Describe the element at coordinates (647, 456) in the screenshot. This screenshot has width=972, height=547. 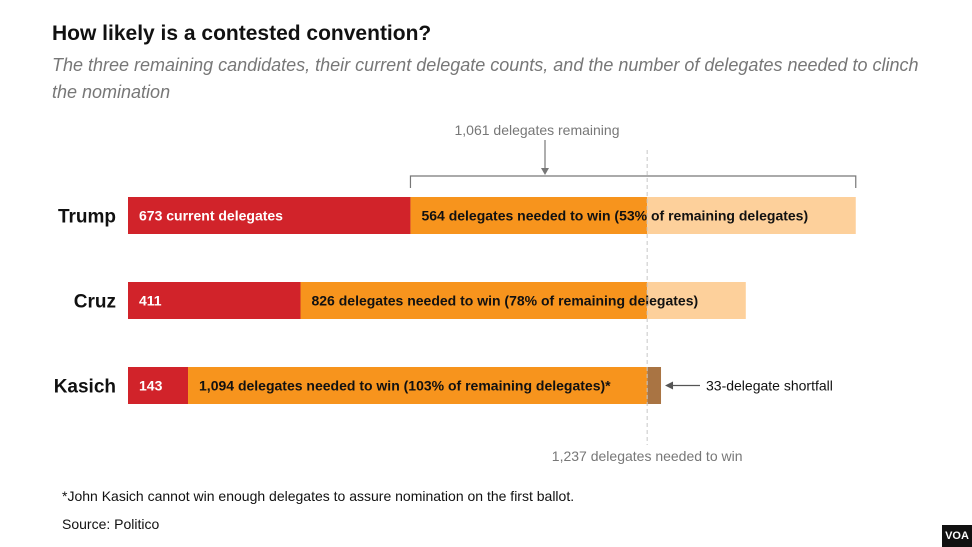
I see `threshold-label: 1,237 delegates needed to win` at that location.